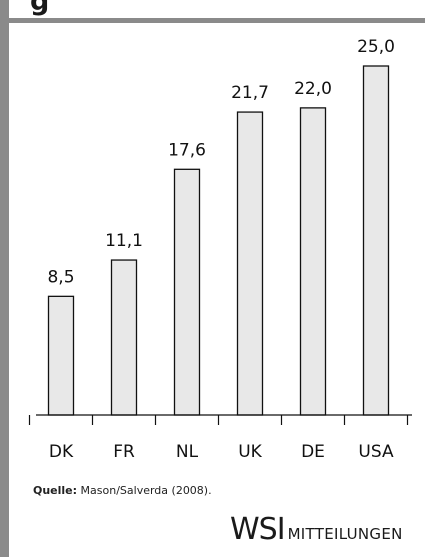 The height and width of the screenshot is (557, 425). I want to click on category-label-dk: DK, so click(61, 452).